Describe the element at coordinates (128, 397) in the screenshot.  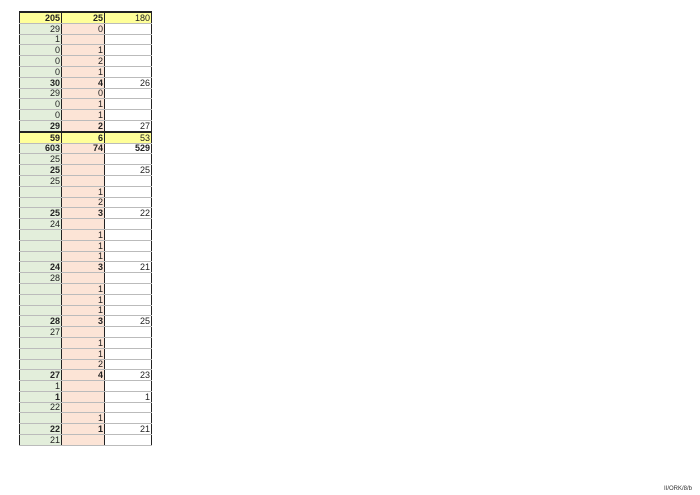
I see `cell-col-c: 1` at that location.